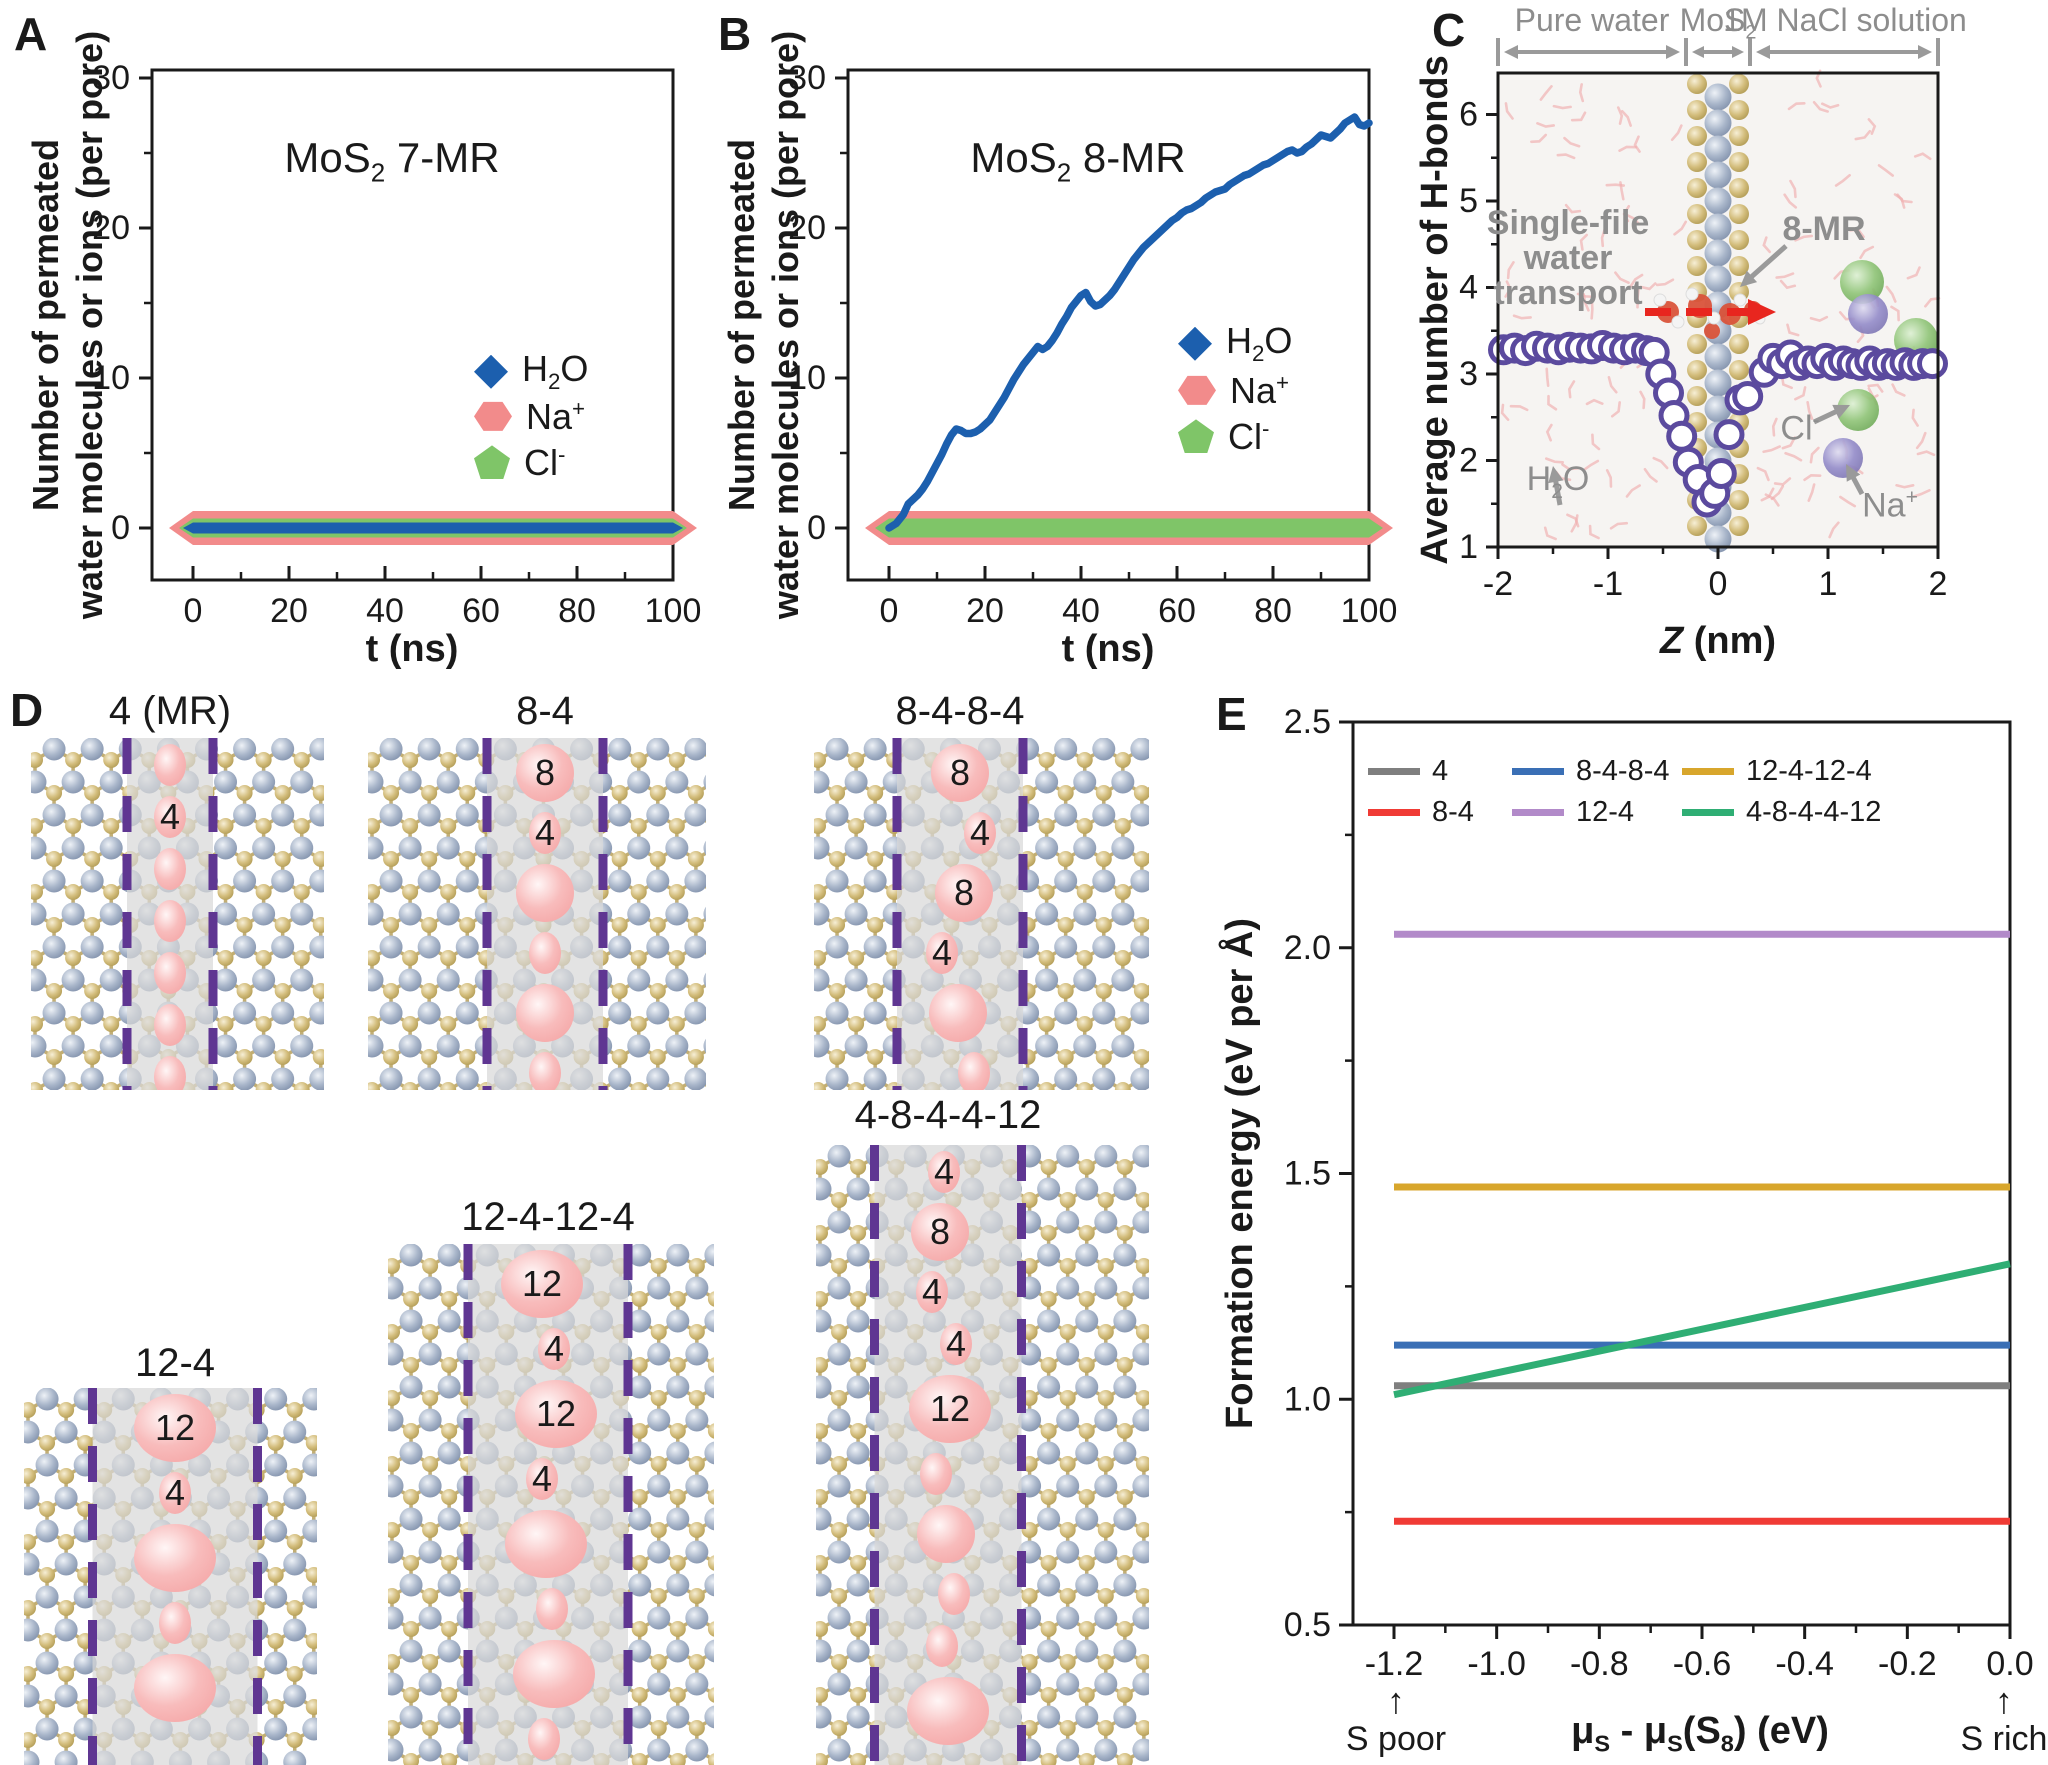 The width and height of the screenshot is (2048, 1765). What do you see at coordinates (1307, 1174) in the screenshot?
I see `tick-label: 1.5` at bounding box center [1307, 1174].